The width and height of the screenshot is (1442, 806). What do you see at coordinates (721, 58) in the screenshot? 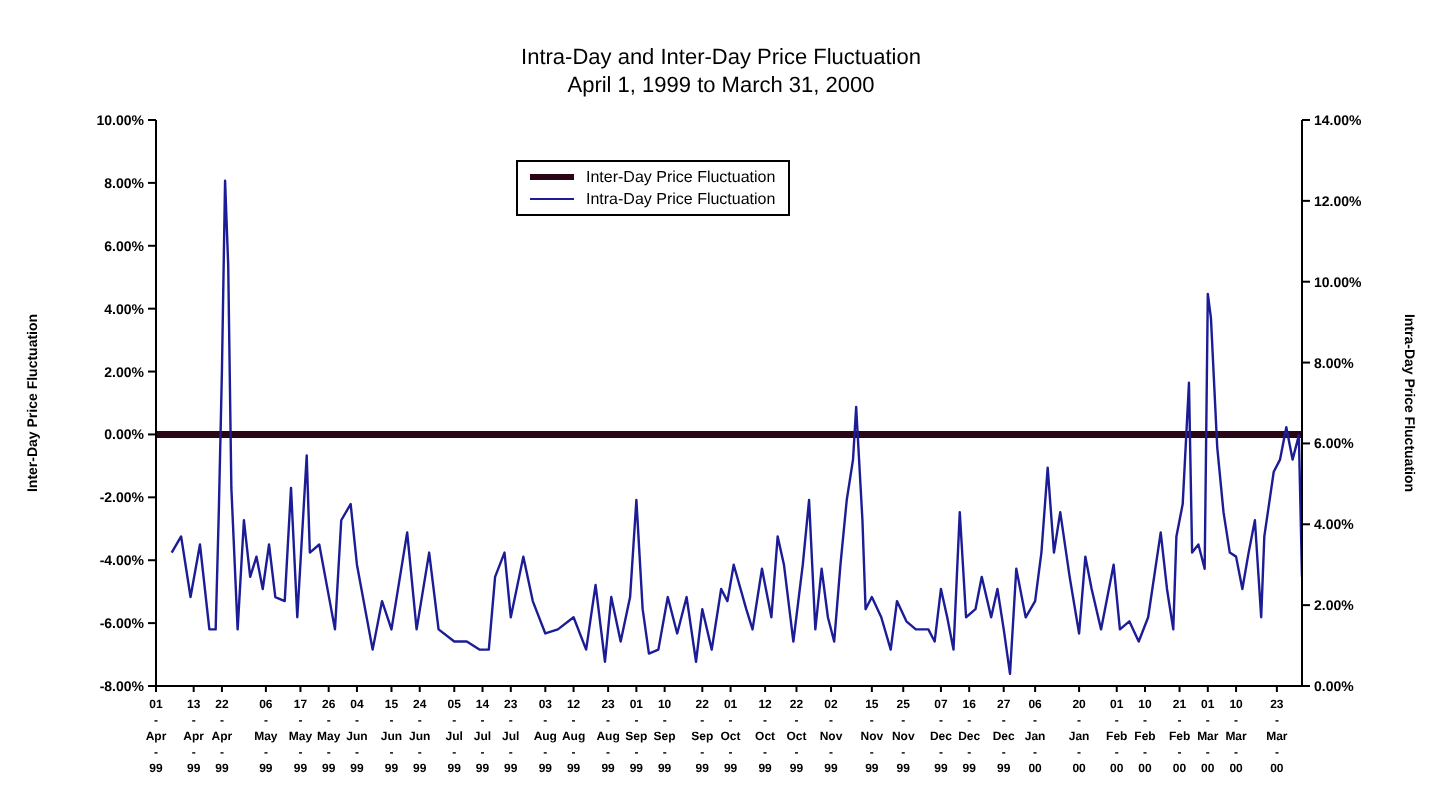
I see `chart-title: Intra-Day and Inter-Day Price Fluctuation` at bounding box center [721, 58].